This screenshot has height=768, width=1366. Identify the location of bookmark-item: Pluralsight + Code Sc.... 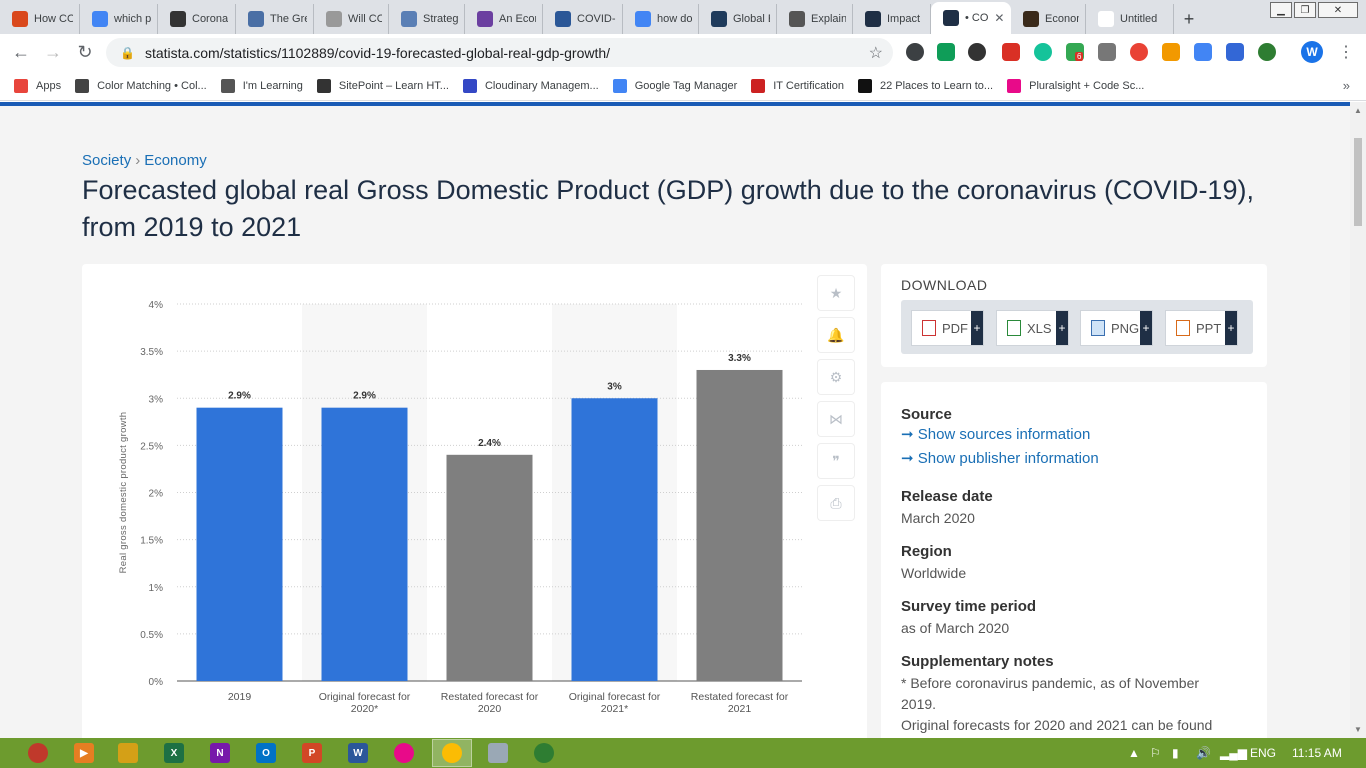
(1075, 85).